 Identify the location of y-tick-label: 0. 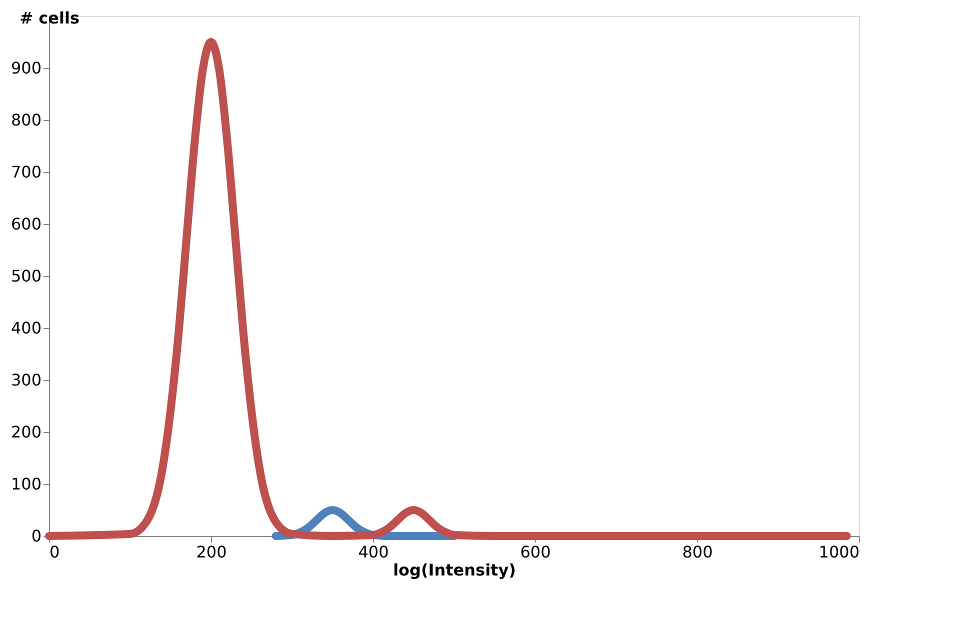
(36, 536).